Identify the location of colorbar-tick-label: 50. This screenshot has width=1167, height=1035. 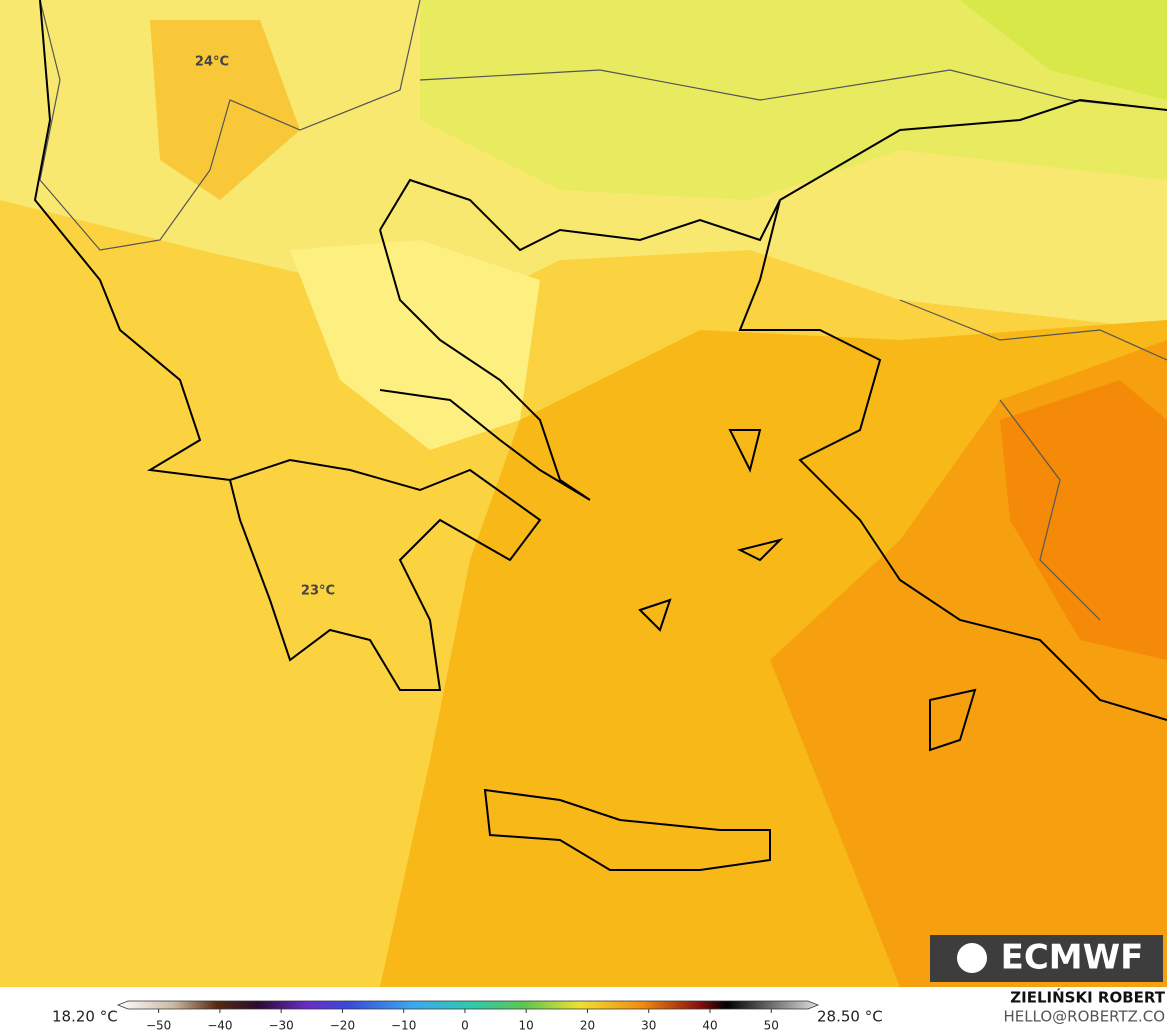
(771, 1026).